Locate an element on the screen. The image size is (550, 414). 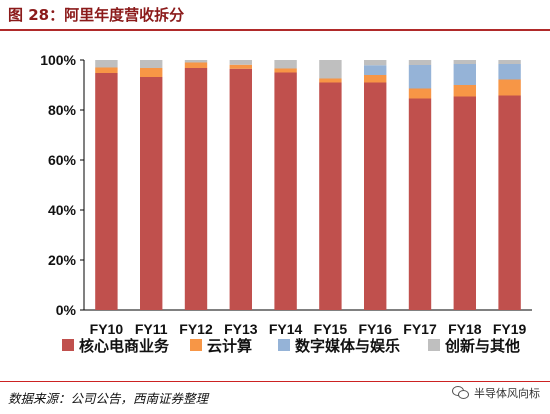
figure-header: 图 28：阿里年度营收拆分 is located at coordinates (275, 16).